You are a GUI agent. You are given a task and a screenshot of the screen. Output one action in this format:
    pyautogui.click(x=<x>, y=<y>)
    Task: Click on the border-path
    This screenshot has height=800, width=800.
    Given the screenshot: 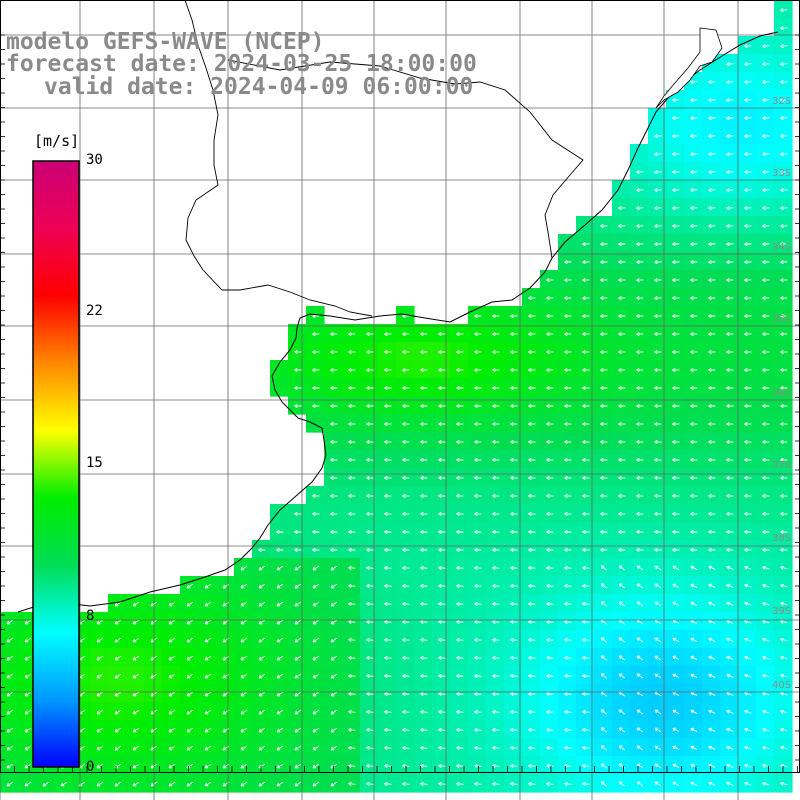 What is the action you would take?
    pyautogui.click(x=287, y=293)
    